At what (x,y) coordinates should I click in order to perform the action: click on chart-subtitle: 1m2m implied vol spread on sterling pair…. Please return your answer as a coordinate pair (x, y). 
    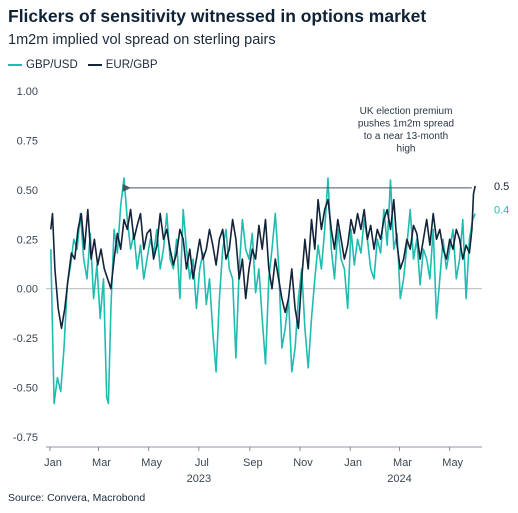
    Looking at the image, I should click on (142, 40).